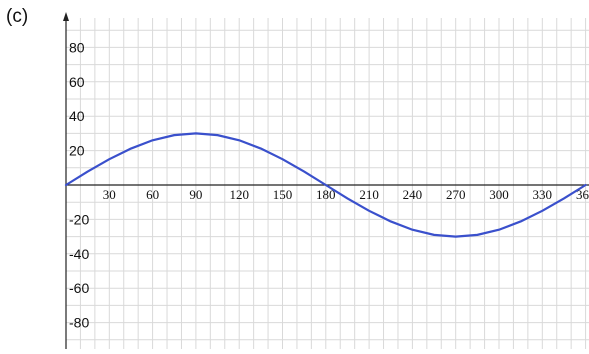  Describe the element at coordinates (79, 254) in the screenshot. I see `y-tick-label: -40` at that location.